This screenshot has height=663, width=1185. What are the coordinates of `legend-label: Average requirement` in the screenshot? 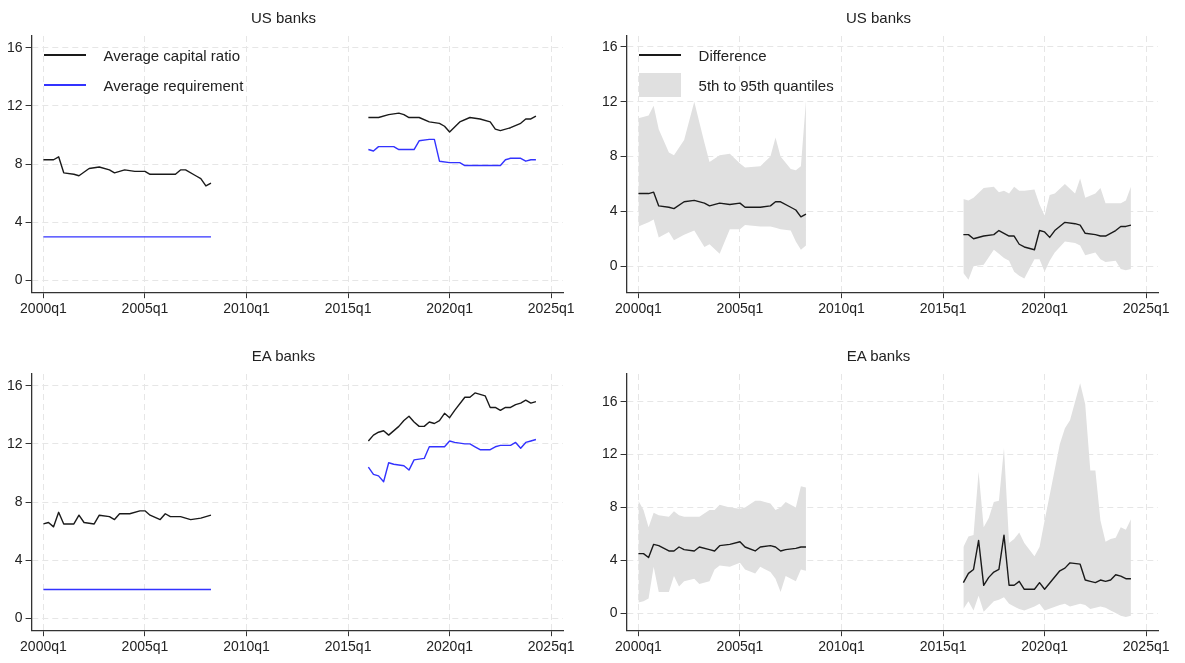 It's located at (173, 85).